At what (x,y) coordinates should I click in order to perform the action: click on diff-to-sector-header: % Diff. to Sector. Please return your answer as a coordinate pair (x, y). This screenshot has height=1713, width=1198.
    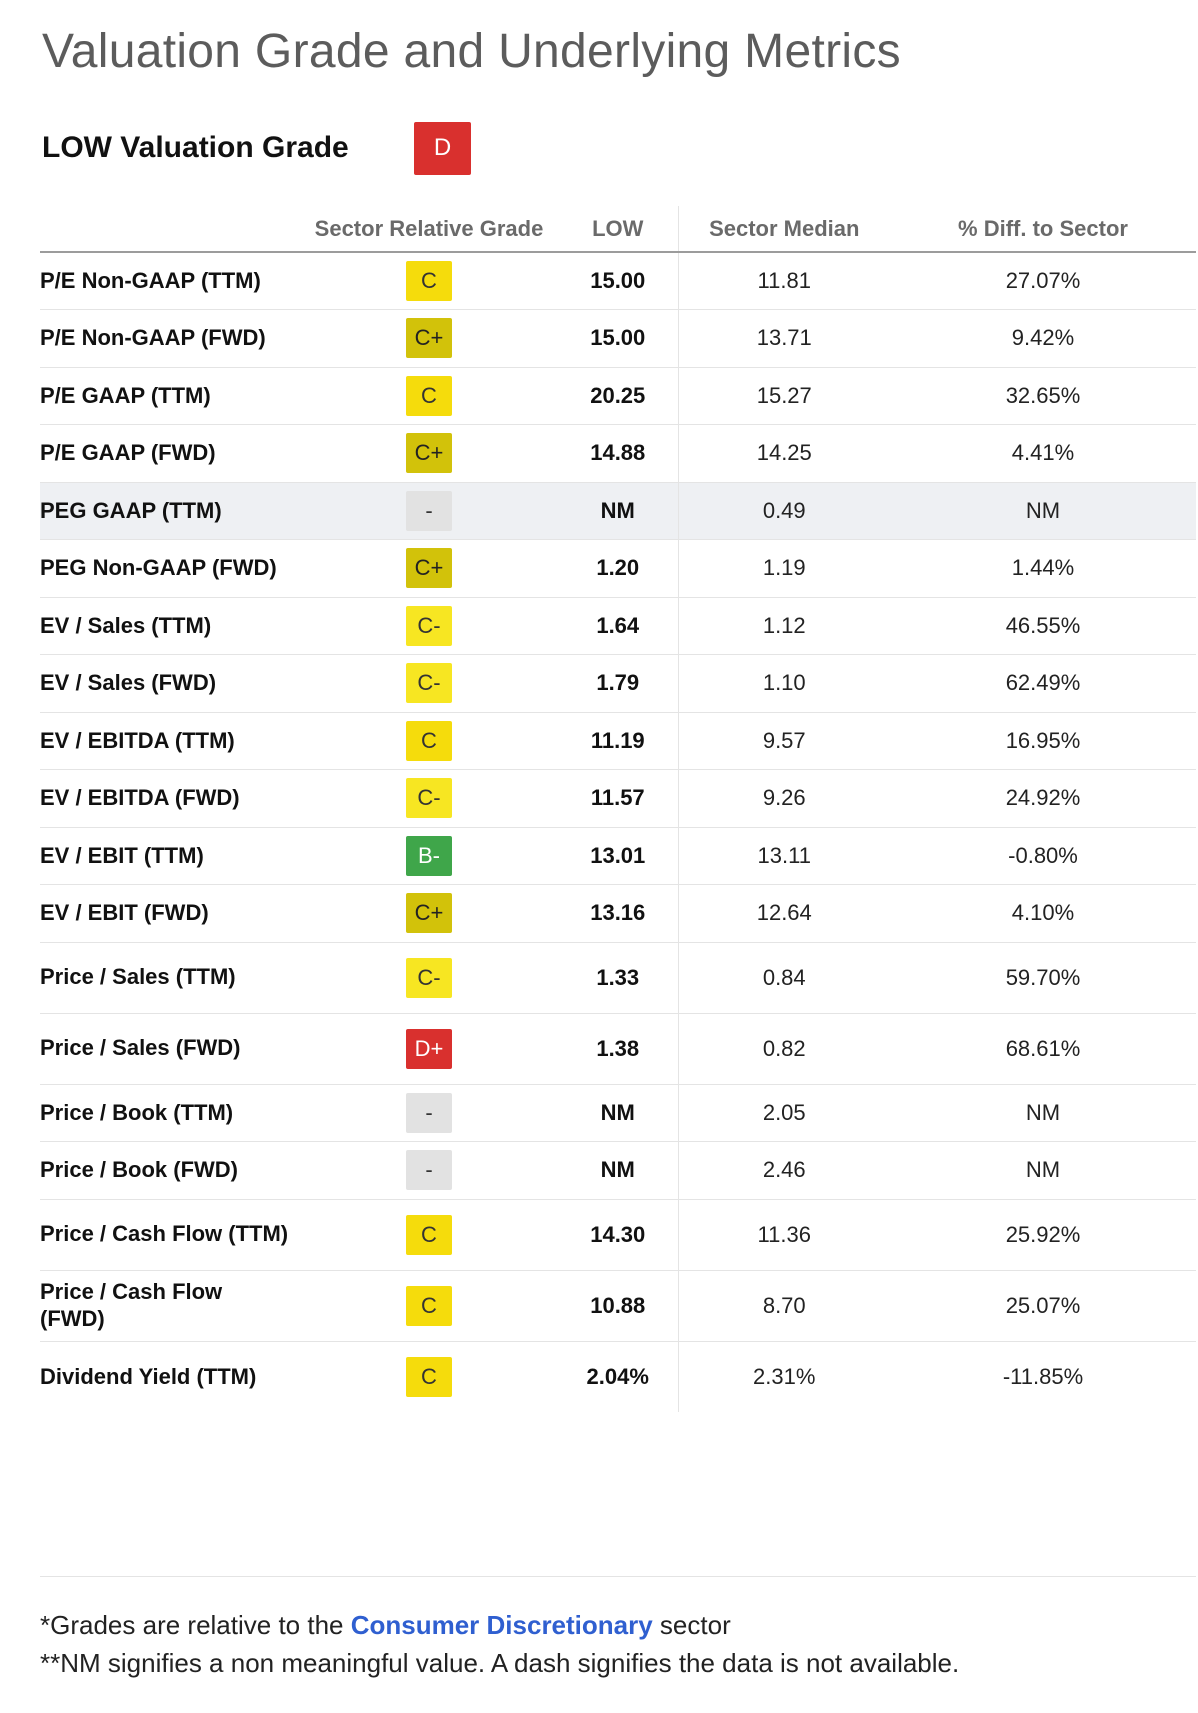
    Looking at the image, I should click on (1043, 229).